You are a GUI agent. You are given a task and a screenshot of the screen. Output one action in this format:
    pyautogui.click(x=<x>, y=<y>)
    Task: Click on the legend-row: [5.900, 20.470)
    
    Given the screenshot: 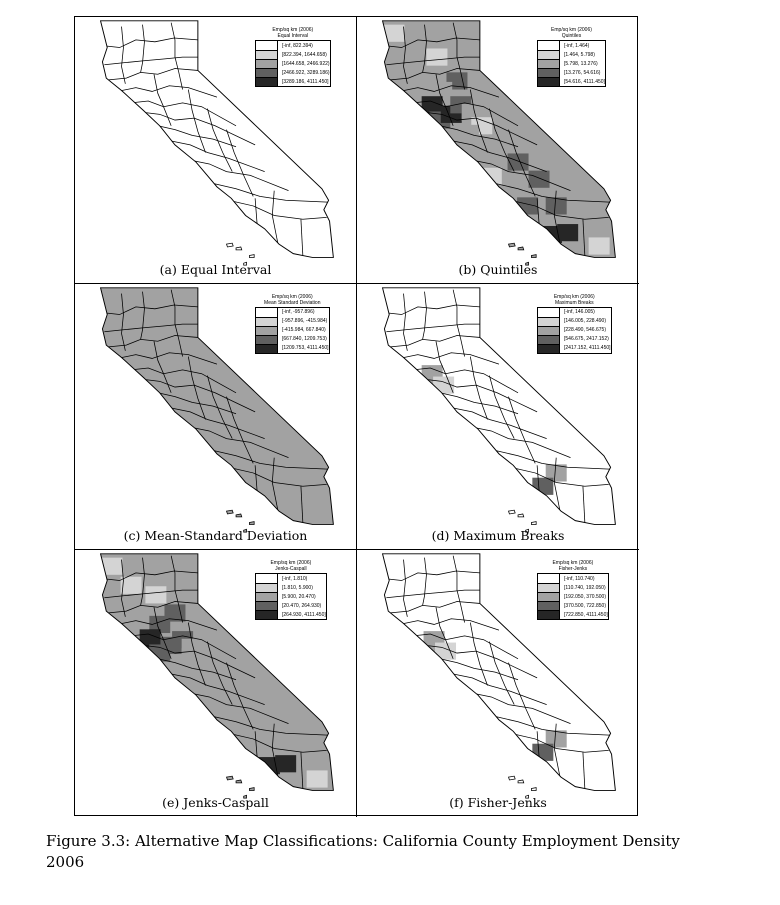 What is the action you would take?
    pyautogui.click(x=291, y=597)
    